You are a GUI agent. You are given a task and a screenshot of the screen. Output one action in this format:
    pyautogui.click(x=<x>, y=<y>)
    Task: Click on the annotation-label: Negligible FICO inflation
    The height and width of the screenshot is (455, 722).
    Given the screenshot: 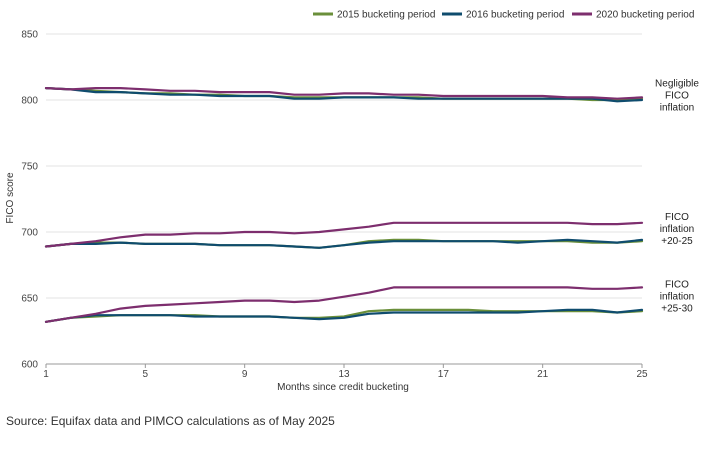 What is the action you would take?
    pyautogui.click(x=677, y=96)
    